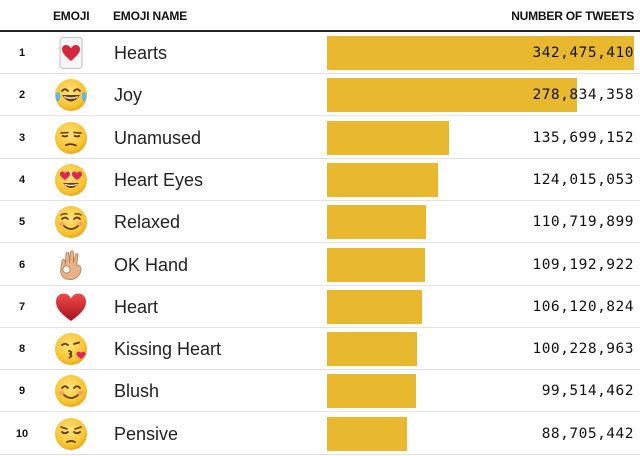 Image resolution: width=640 pixels, height=456 pixels. What do you see at coordinates (22, 137) in the screenshot?
I see `rank-label: 3` at bounding box center [22, 137].